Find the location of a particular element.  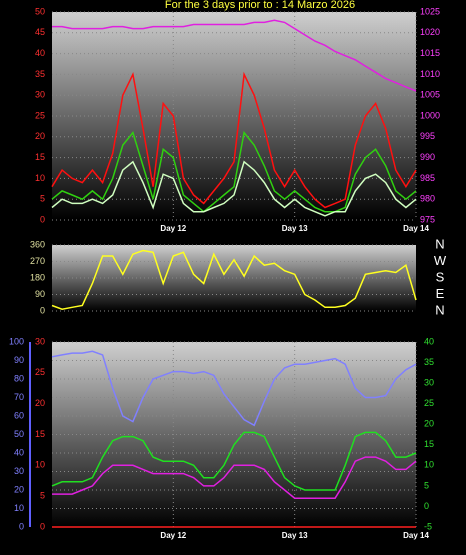

y-tick-label: 985 is located at coordinates (427, 178).